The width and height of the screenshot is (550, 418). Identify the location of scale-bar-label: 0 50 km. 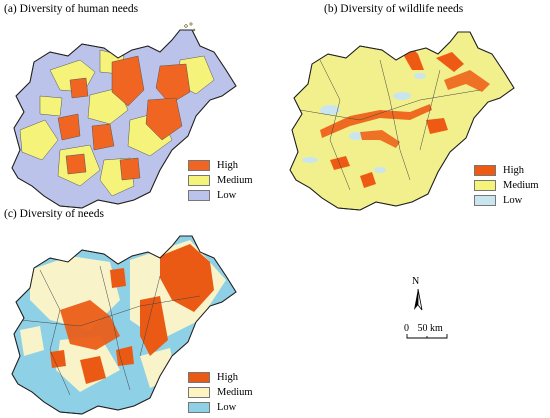
(423, 328).